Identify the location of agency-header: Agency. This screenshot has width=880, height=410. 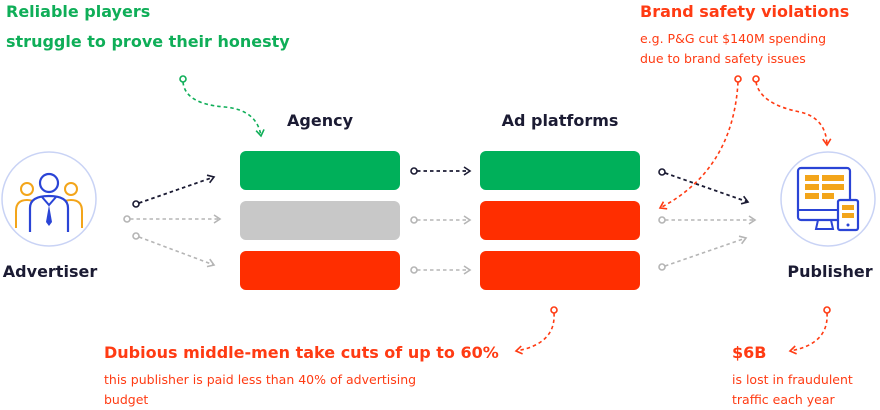
(320, 120).